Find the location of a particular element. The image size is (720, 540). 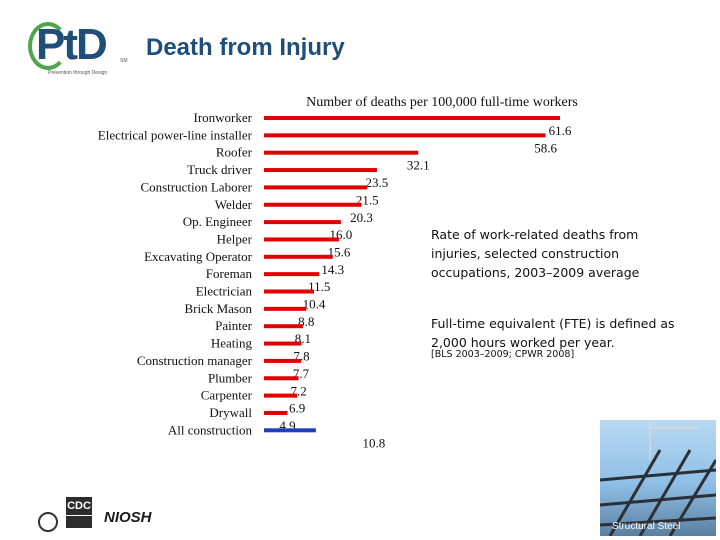

category-label: Painter is located at coordinates (233, 325).